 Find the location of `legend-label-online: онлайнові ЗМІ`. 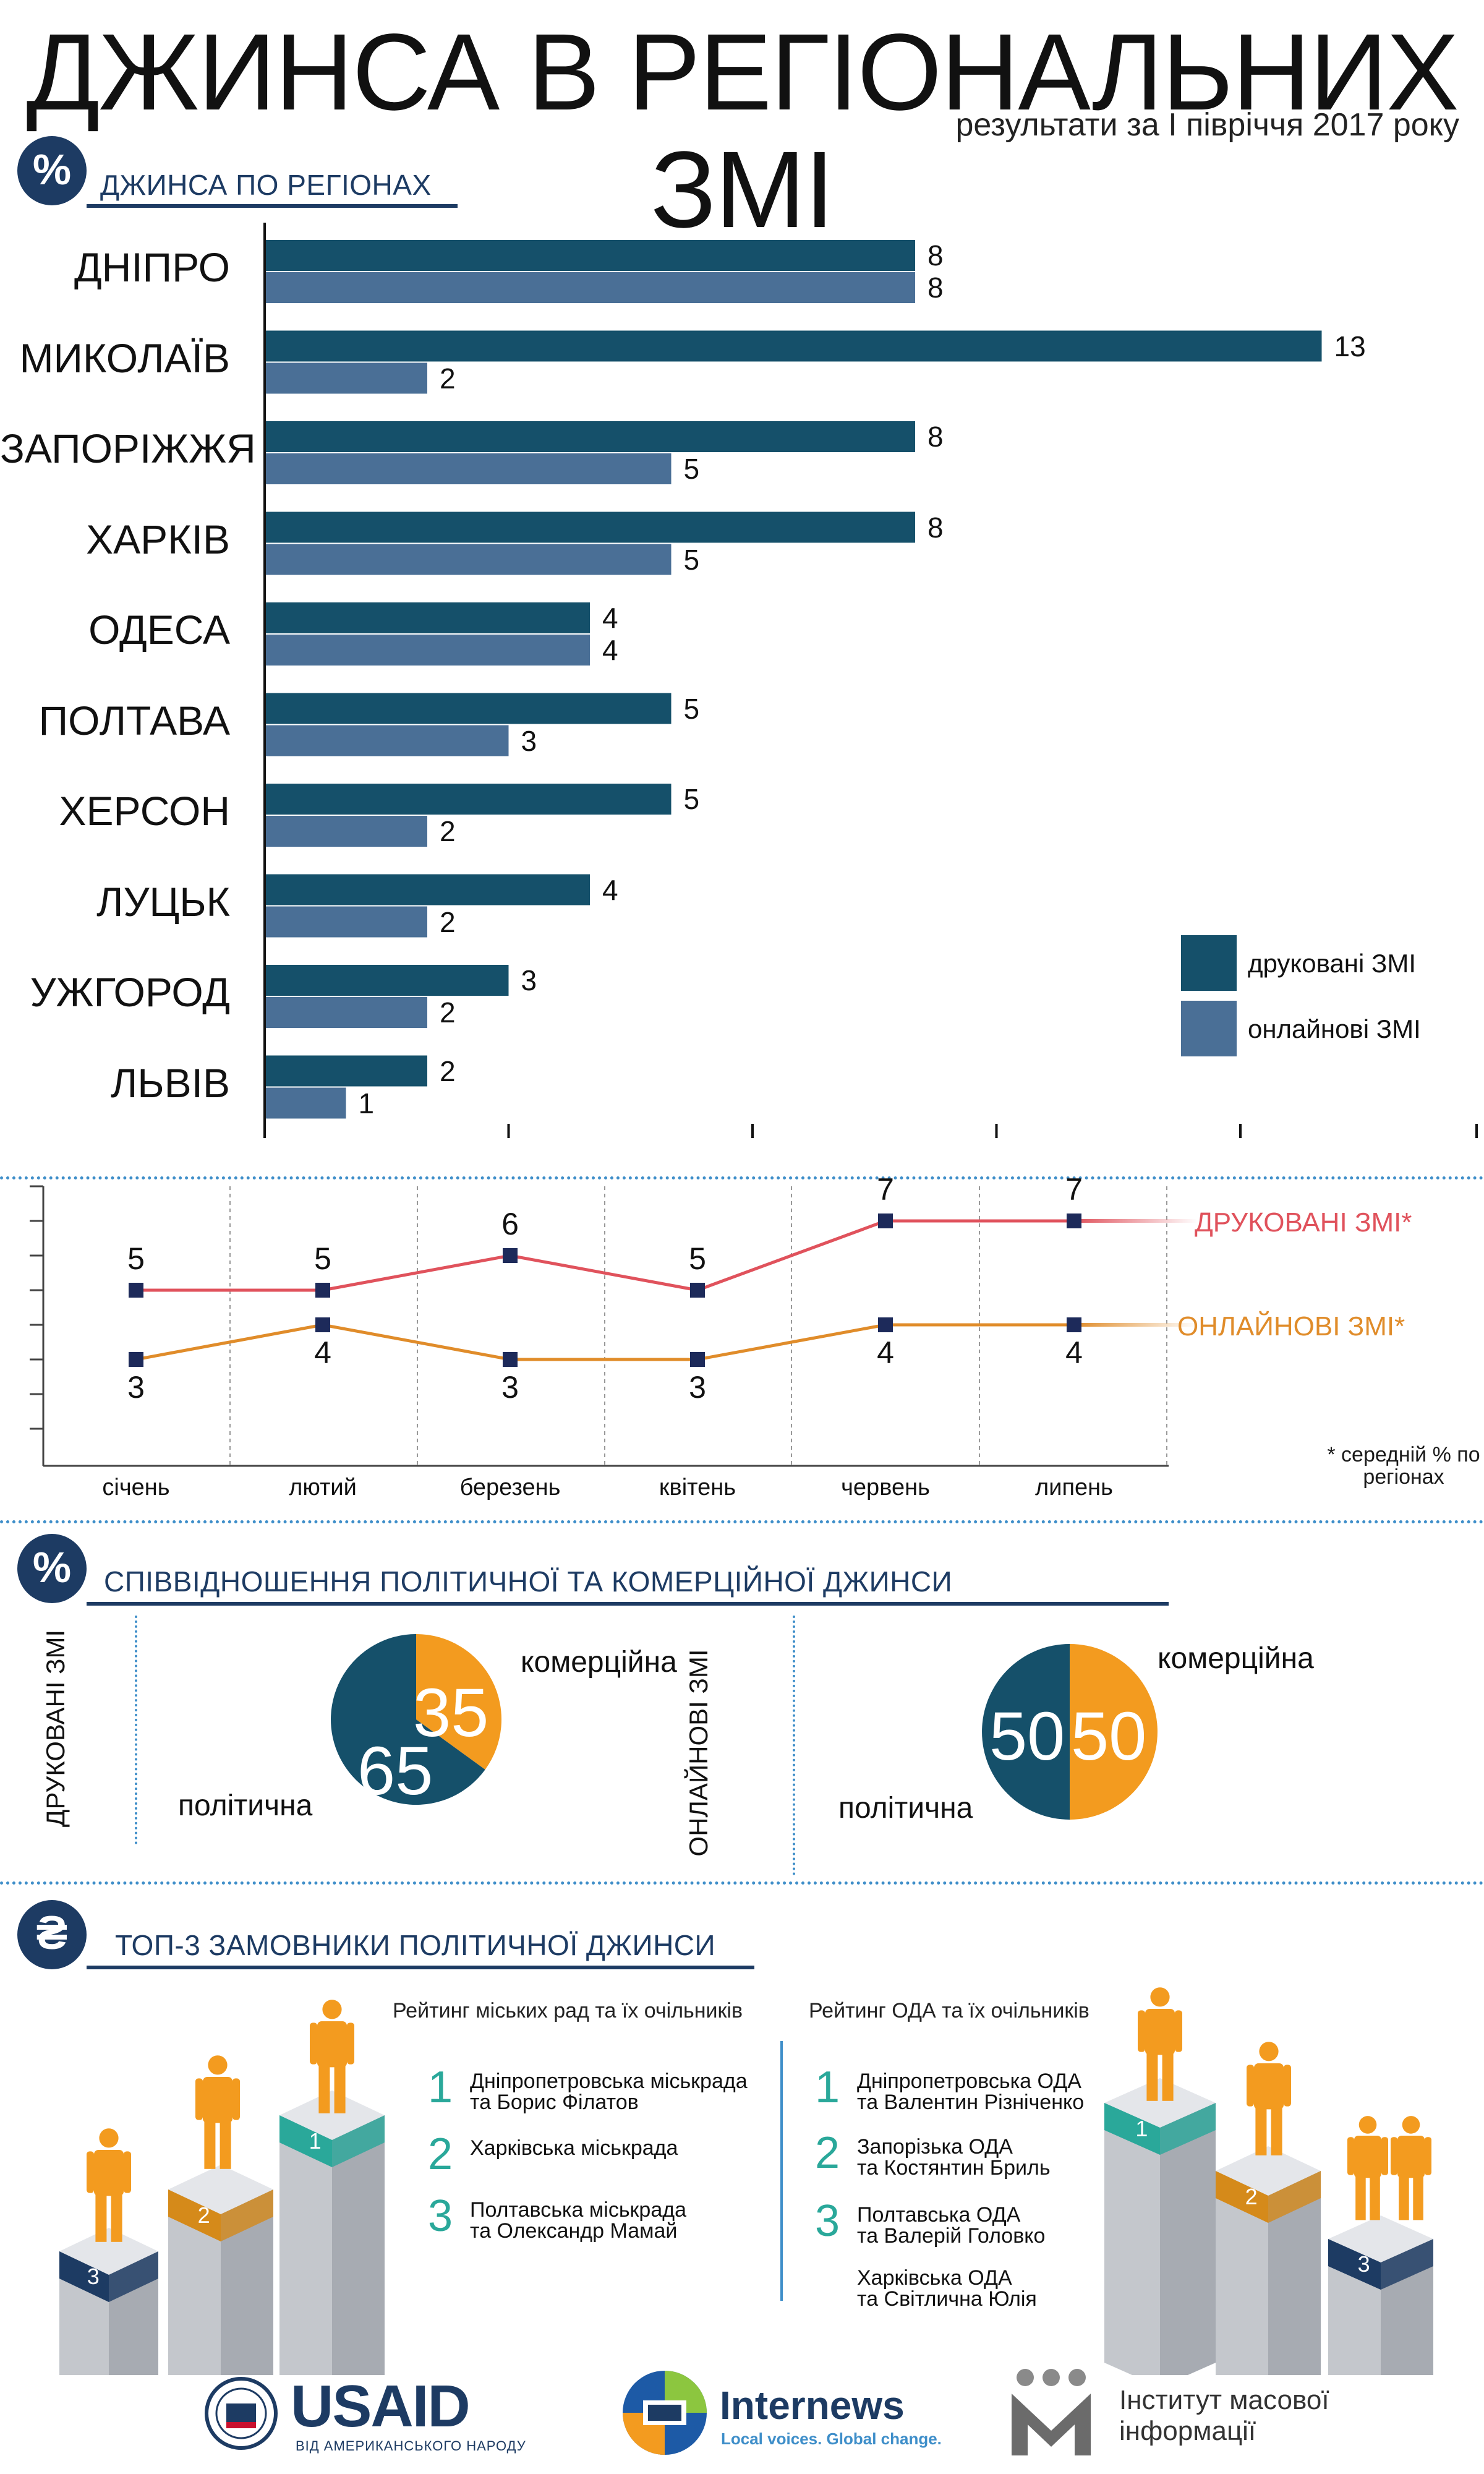

legend-label-online: онлайнові ЗМІ is located at coordinates (1334, 1028).